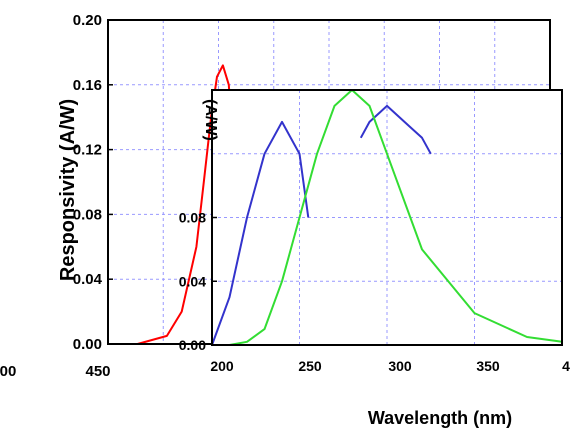 The width and height of the screenshot is (572, 430). Describe the element at coordinates (488, 366) in the screenshot. I see `x-tick-label: 350` at that location.